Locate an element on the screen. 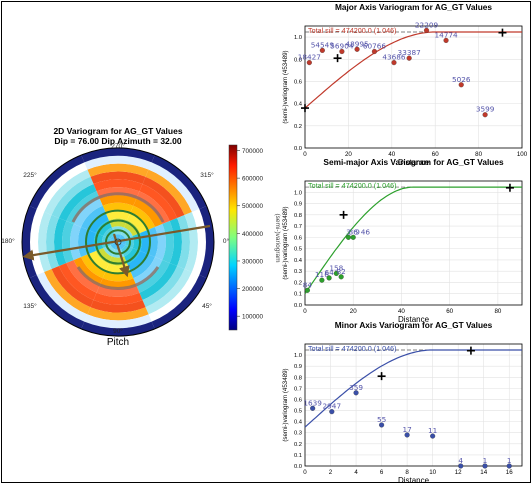 Image resolution: width=532 pixels, height=484 pixels. x-tick-label: 6 is located at coordinates (382, 472).